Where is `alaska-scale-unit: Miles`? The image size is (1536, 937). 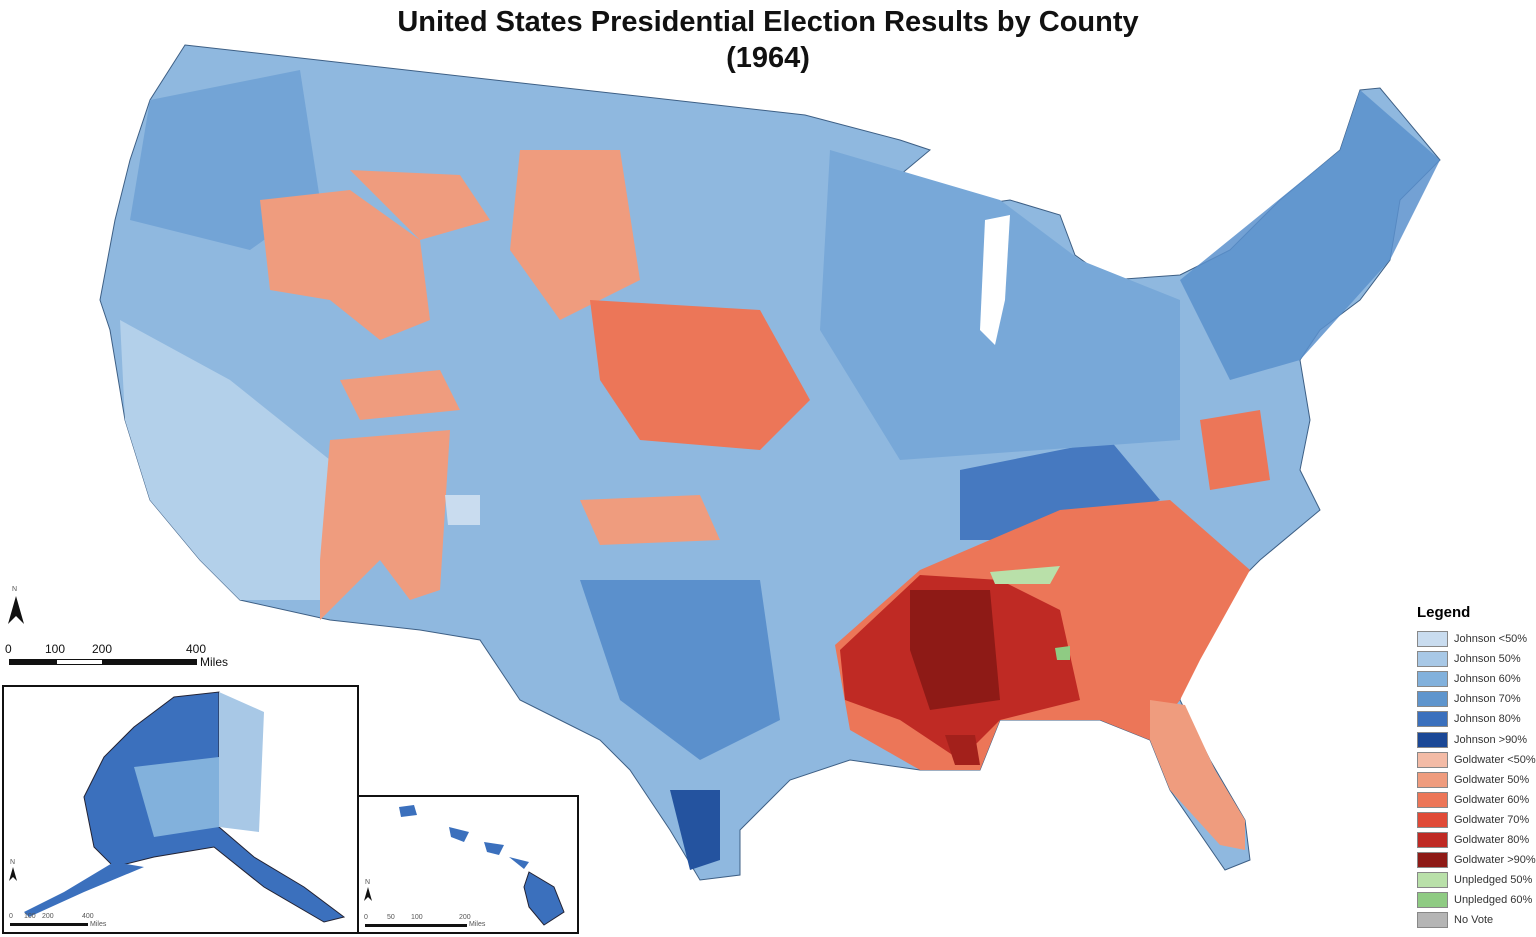 alaska-scale-unit: Miles is located at coordinates (98, 924).